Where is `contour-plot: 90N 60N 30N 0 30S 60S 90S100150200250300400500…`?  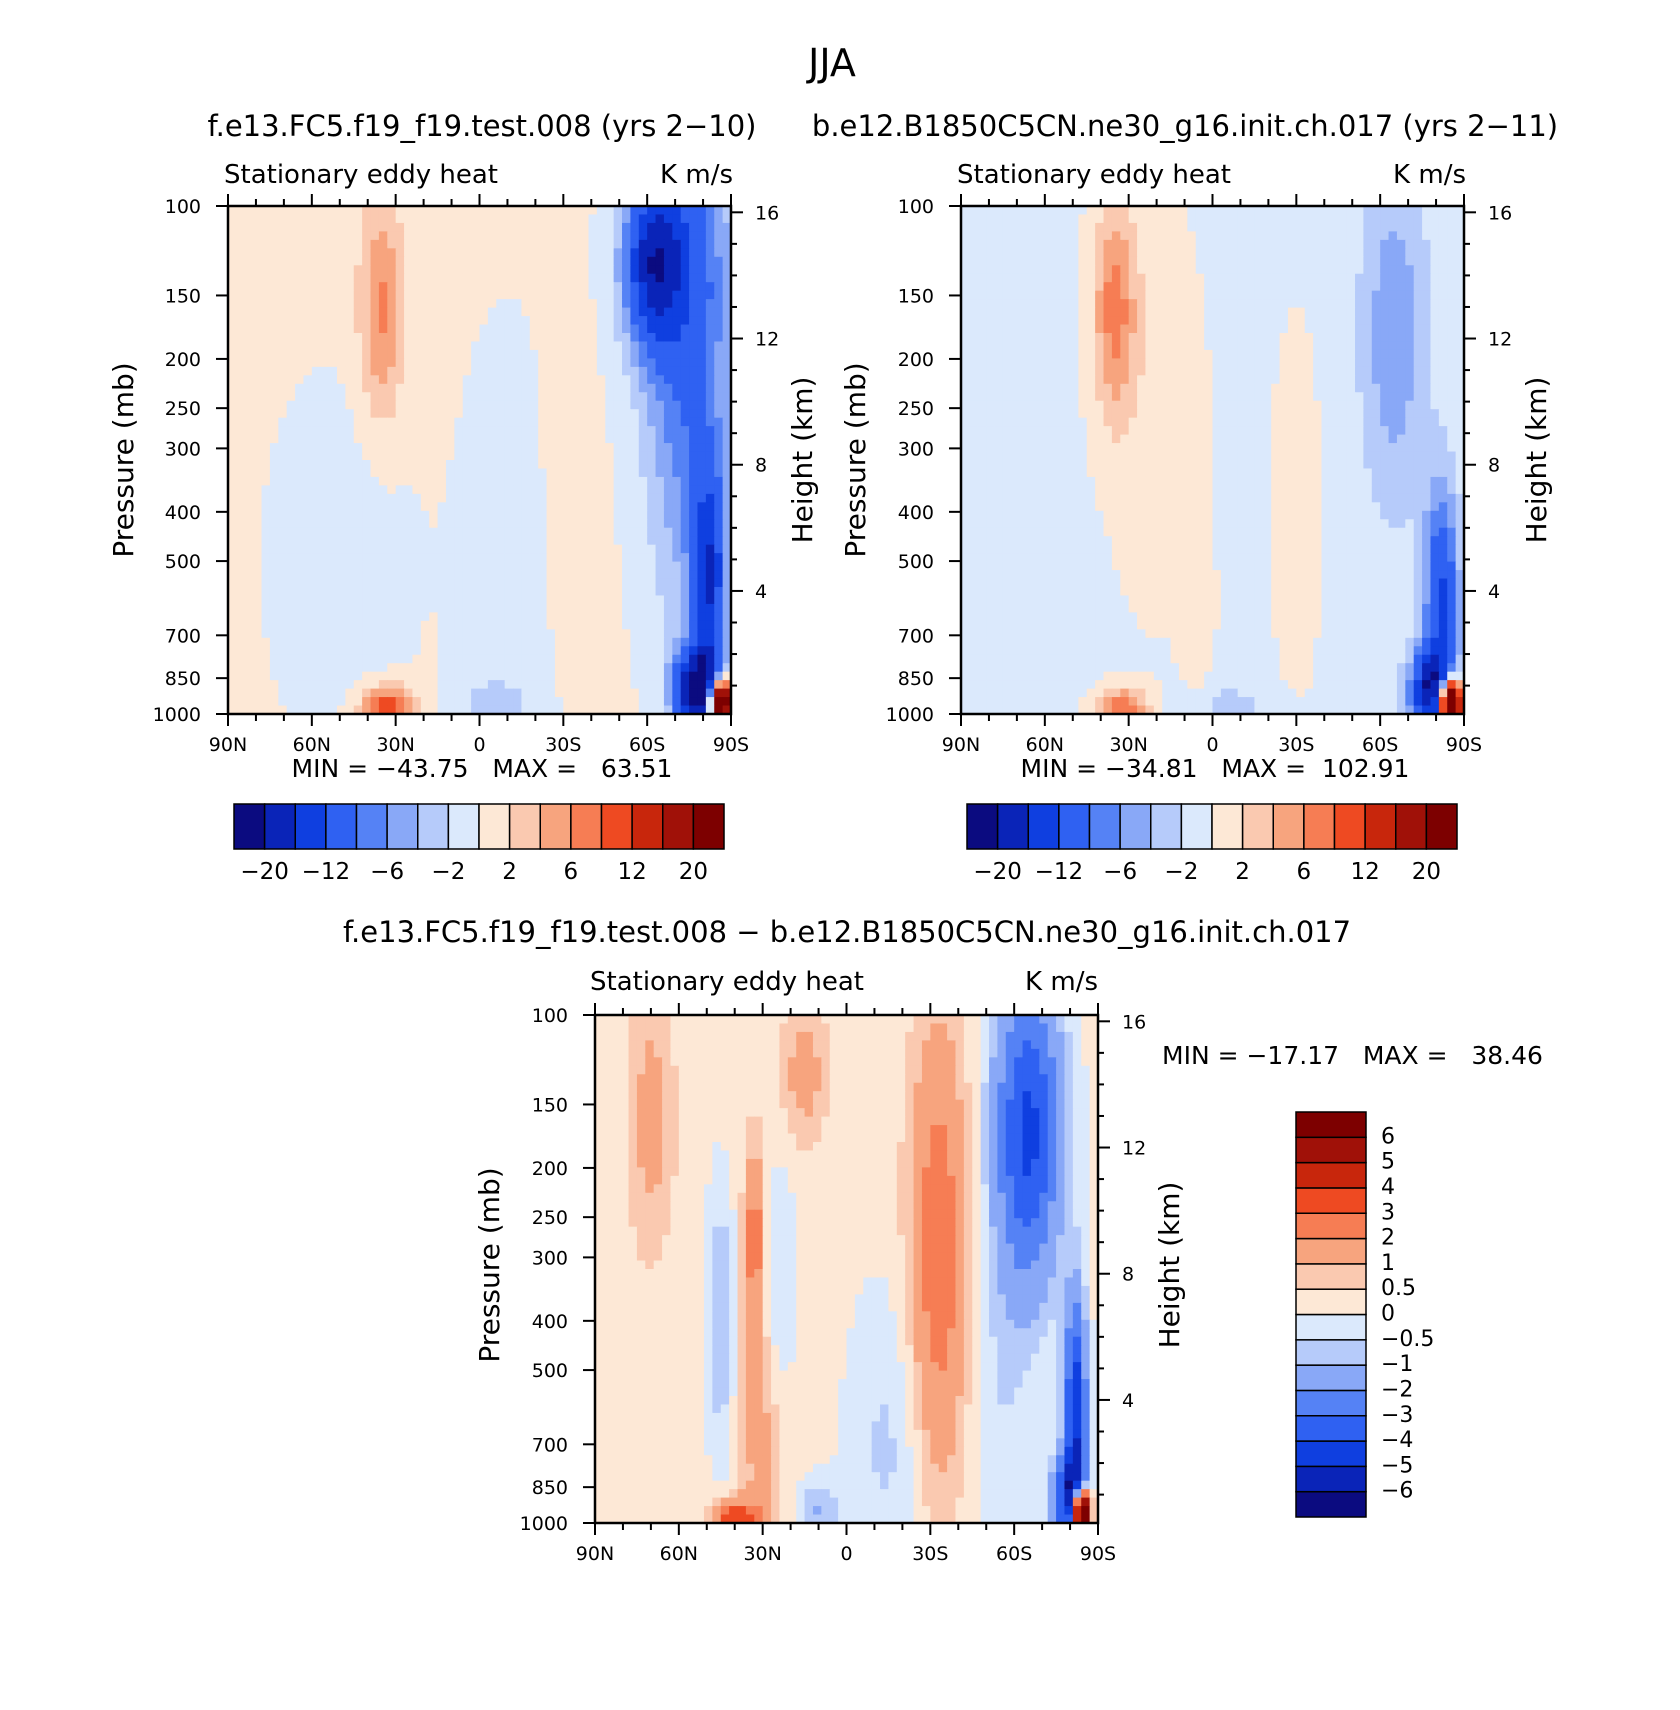 contour-plot: 90N 60N 30N 0 30S 60S 90S100150200250300400500… is located at coordinates (466, 475).